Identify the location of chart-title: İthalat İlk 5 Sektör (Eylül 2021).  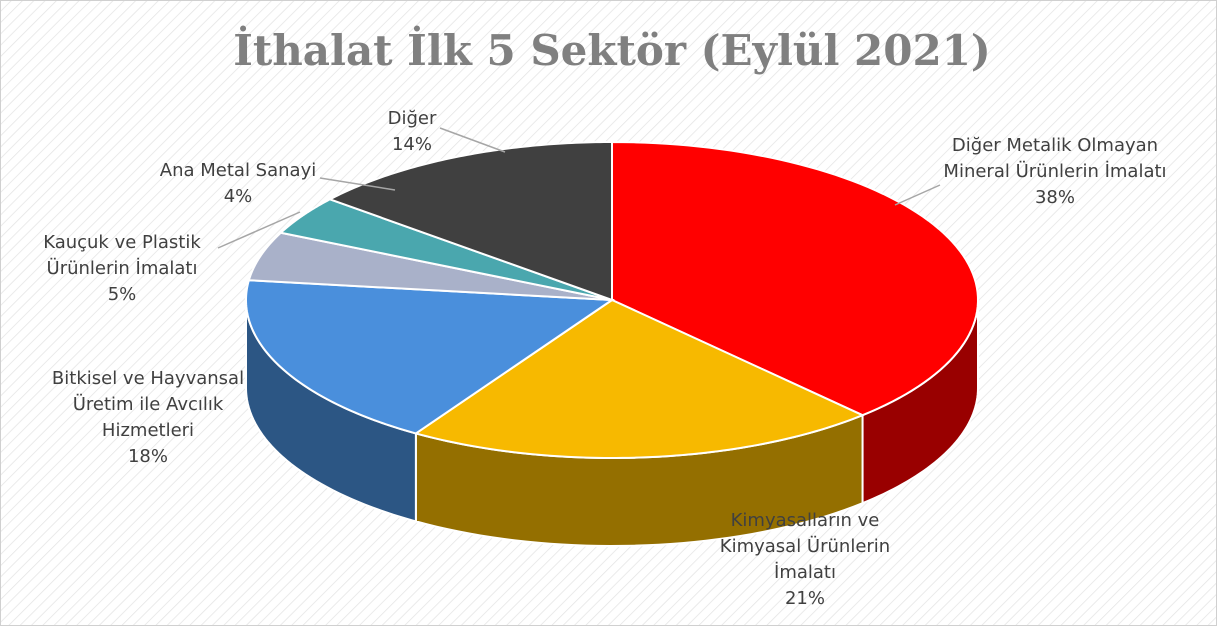
(612, 49).